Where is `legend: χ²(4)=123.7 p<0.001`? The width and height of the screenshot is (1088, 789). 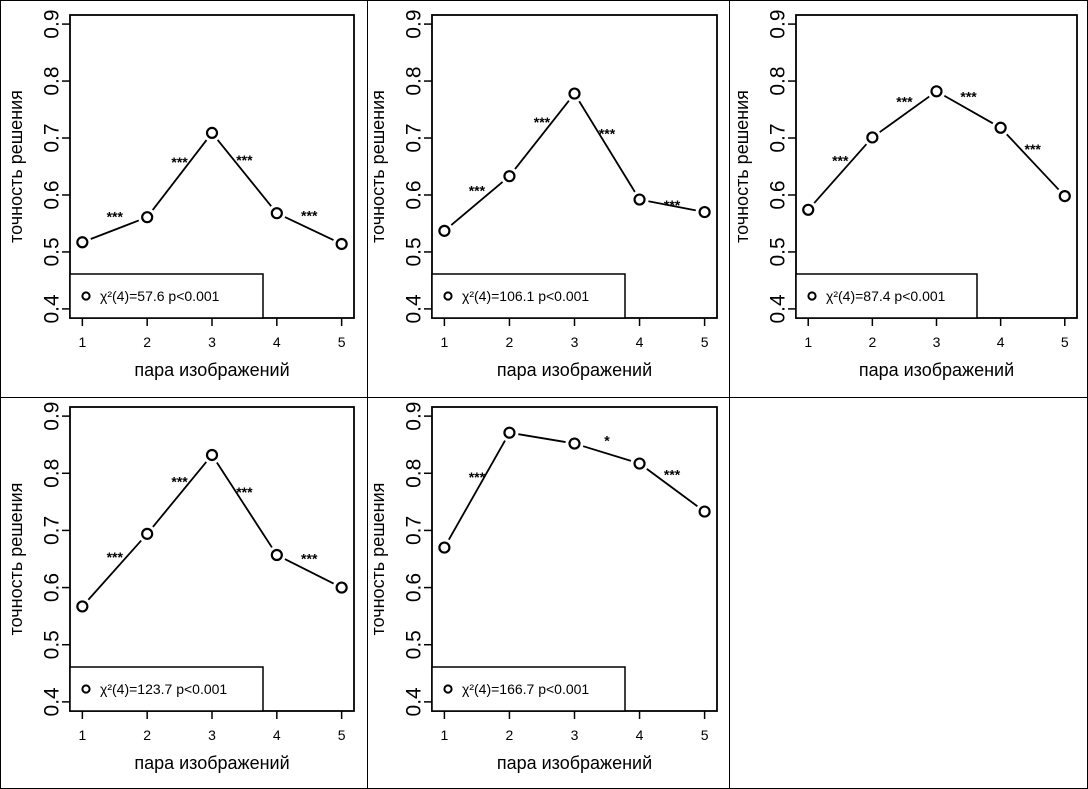 legend: χ²(4)=123.7 p<0.001 is located at coordinates (166, 689).